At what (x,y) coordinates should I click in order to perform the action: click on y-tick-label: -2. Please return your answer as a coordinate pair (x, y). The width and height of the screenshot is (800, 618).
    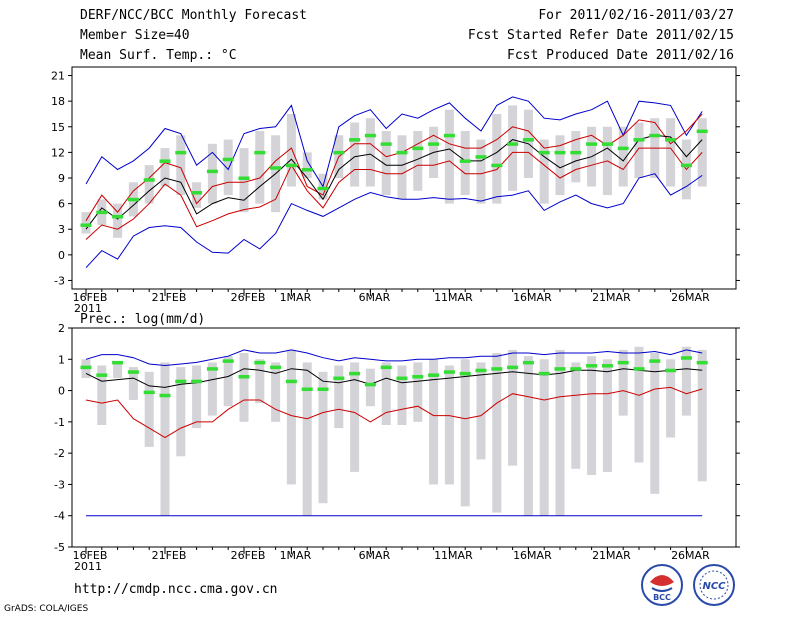
    Looking at the image, I should click on (59, 453).